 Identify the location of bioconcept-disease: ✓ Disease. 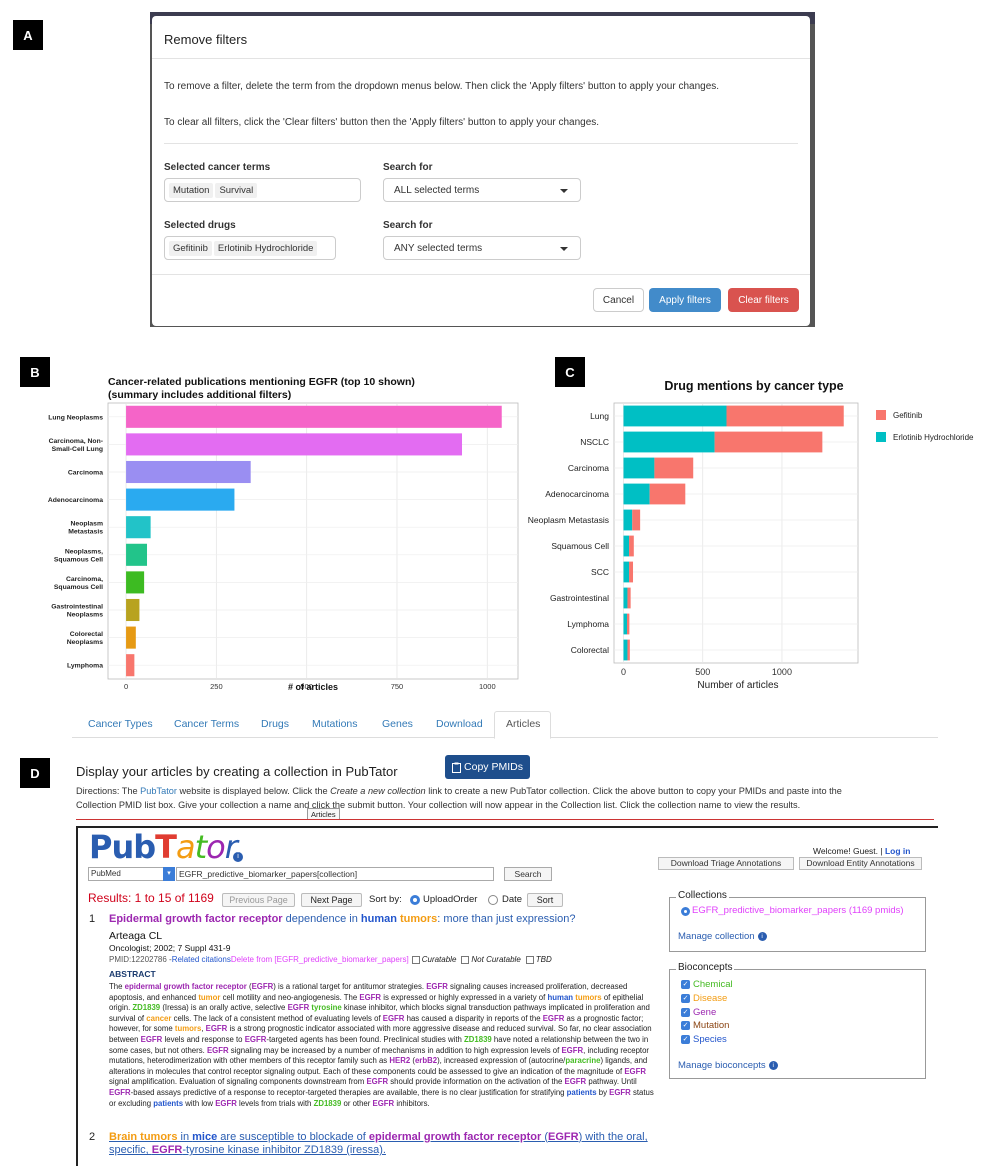
(704, 998).